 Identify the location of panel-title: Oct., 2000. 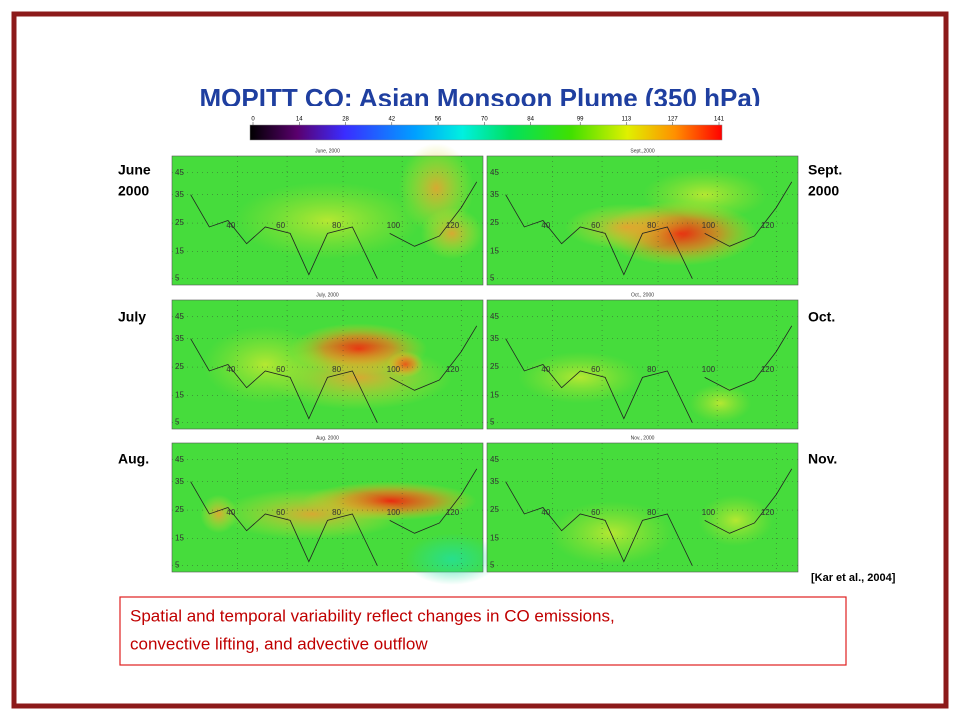
(642, 295).